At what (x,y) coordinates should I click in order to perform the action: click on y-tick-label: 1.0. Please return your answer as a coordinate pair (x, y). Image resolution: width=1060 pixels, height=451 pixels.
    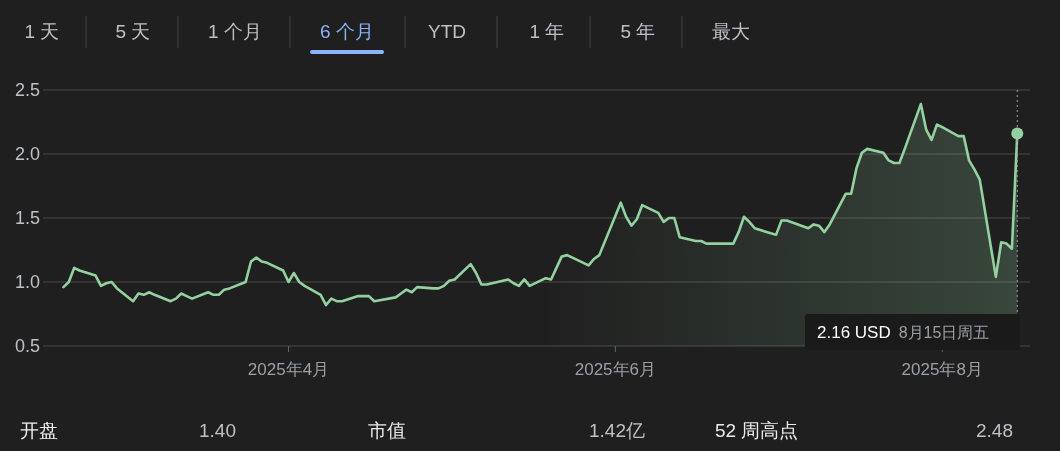
    Looking at the image, I should click on (28, 282).